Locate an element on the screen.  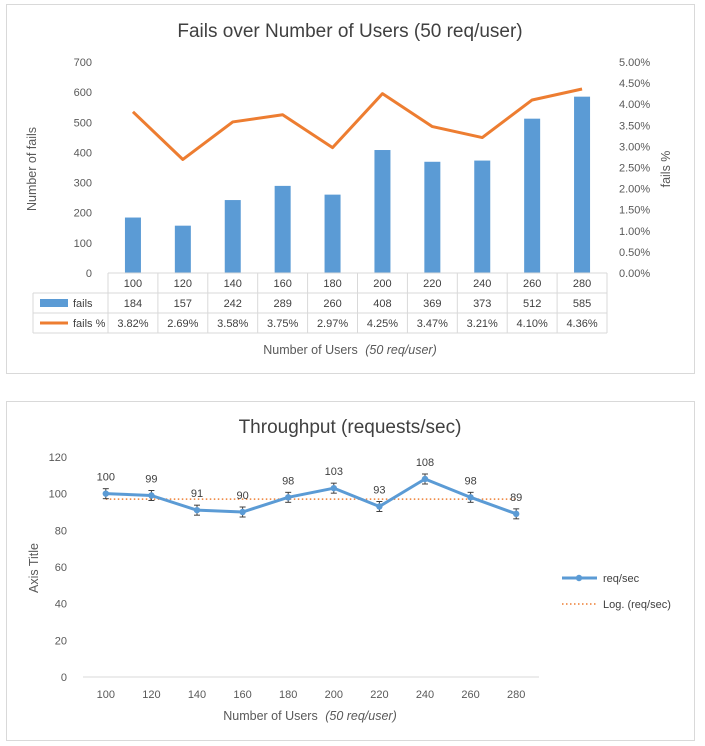
y-tick-label: 80 is located at coordinates (61, 531).